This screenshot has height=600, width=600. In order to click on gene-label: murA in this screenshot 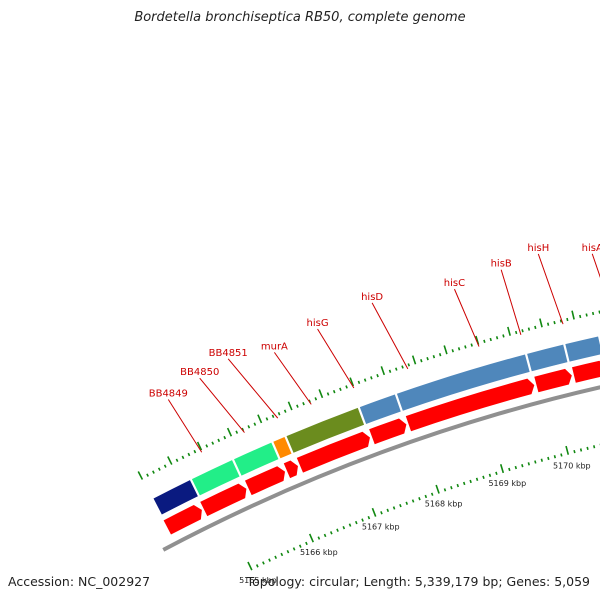, I will do `click(274, 346)`.